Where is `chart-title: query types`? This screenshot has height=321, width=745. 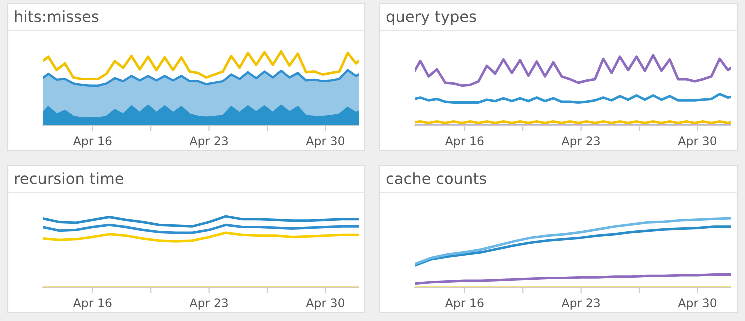
chart-title: query types is located at coordinates (431, 18).